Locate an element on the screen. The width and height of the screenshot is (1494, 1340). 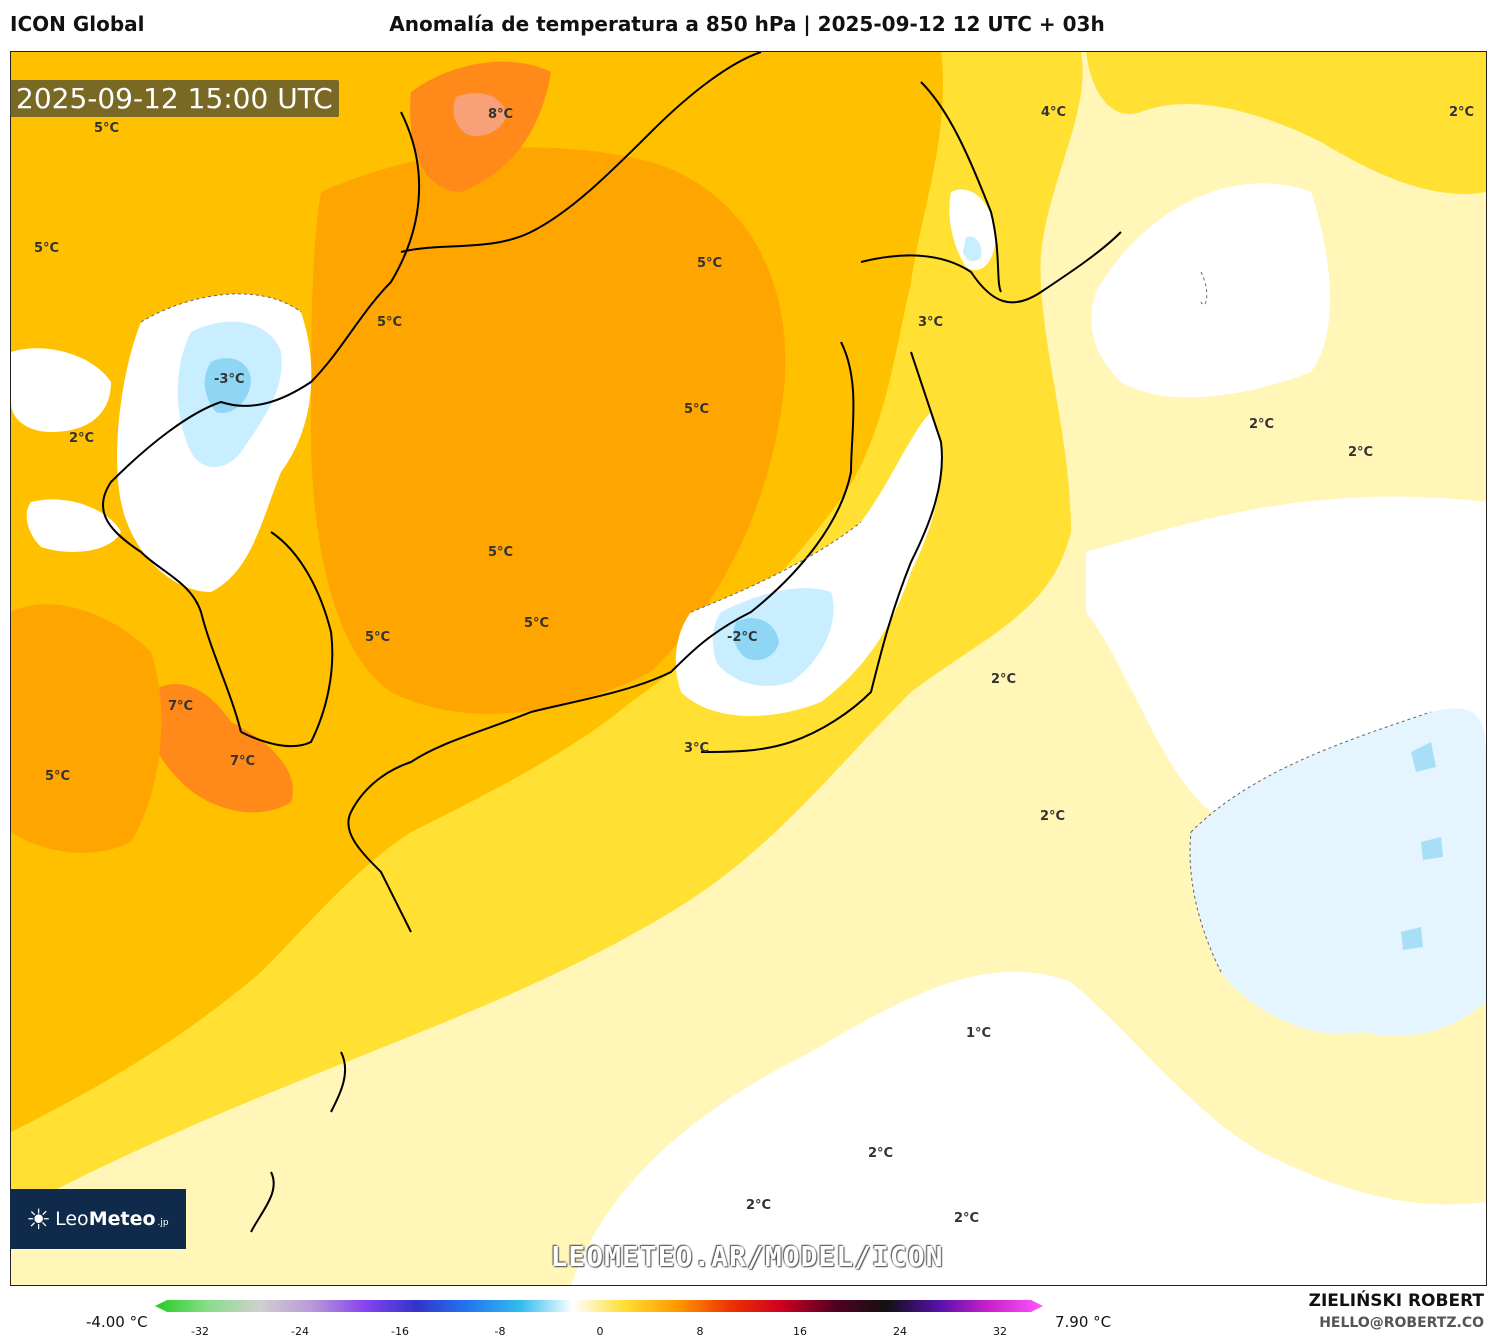
logo-text: LeoMeteo is located at coordinates (105, 1219).